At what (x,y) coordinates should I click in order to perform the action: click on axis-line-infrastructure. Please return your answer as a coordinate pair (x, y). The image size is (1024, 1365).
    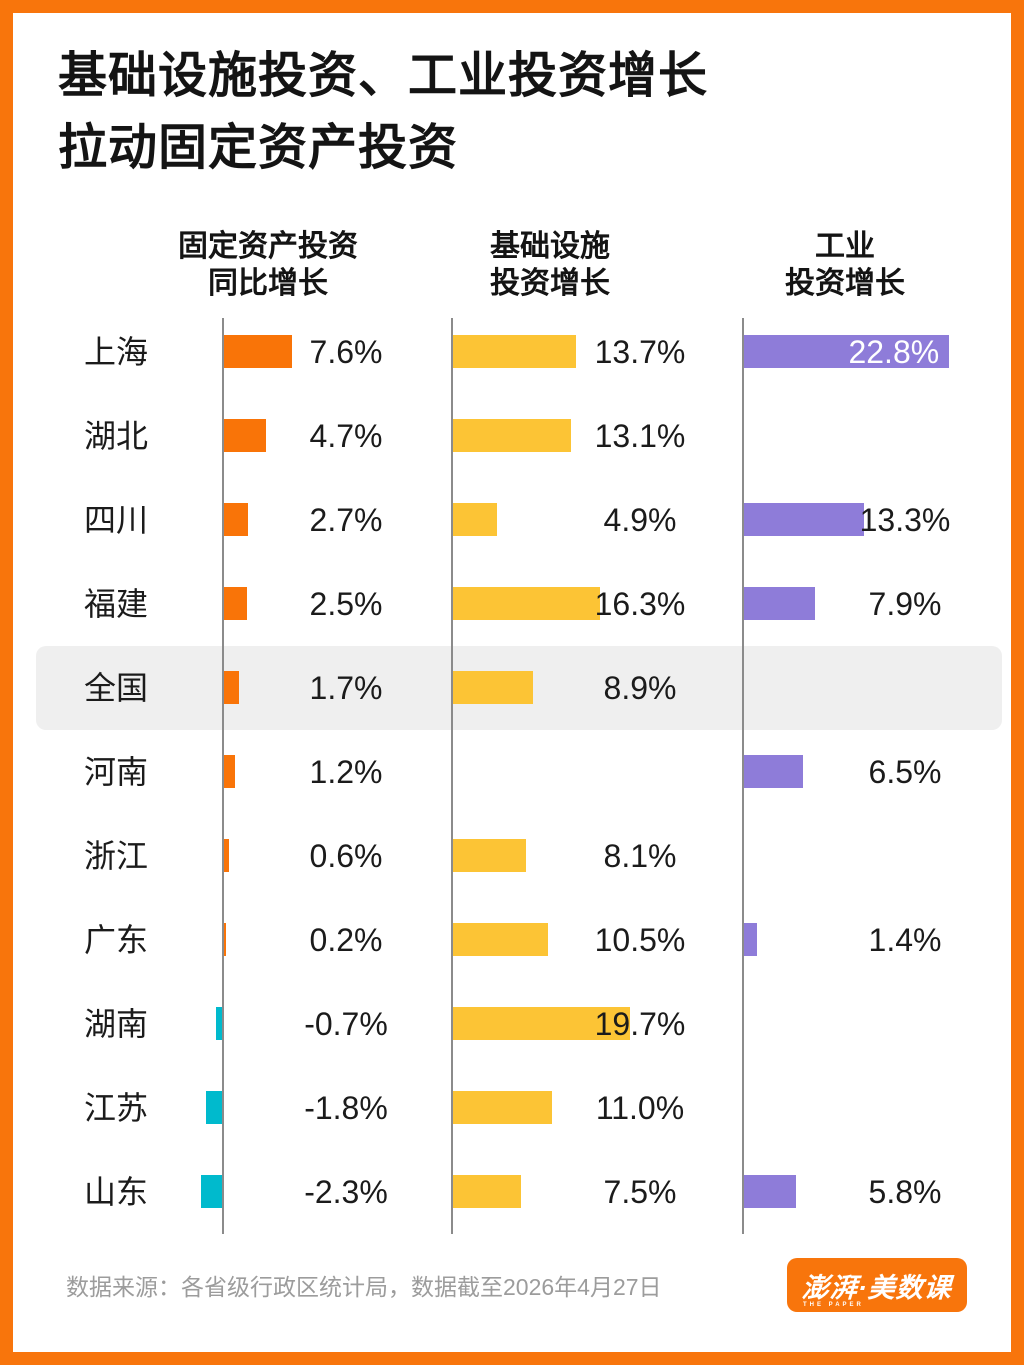
    Looking at the image, I should click on (452, 776).